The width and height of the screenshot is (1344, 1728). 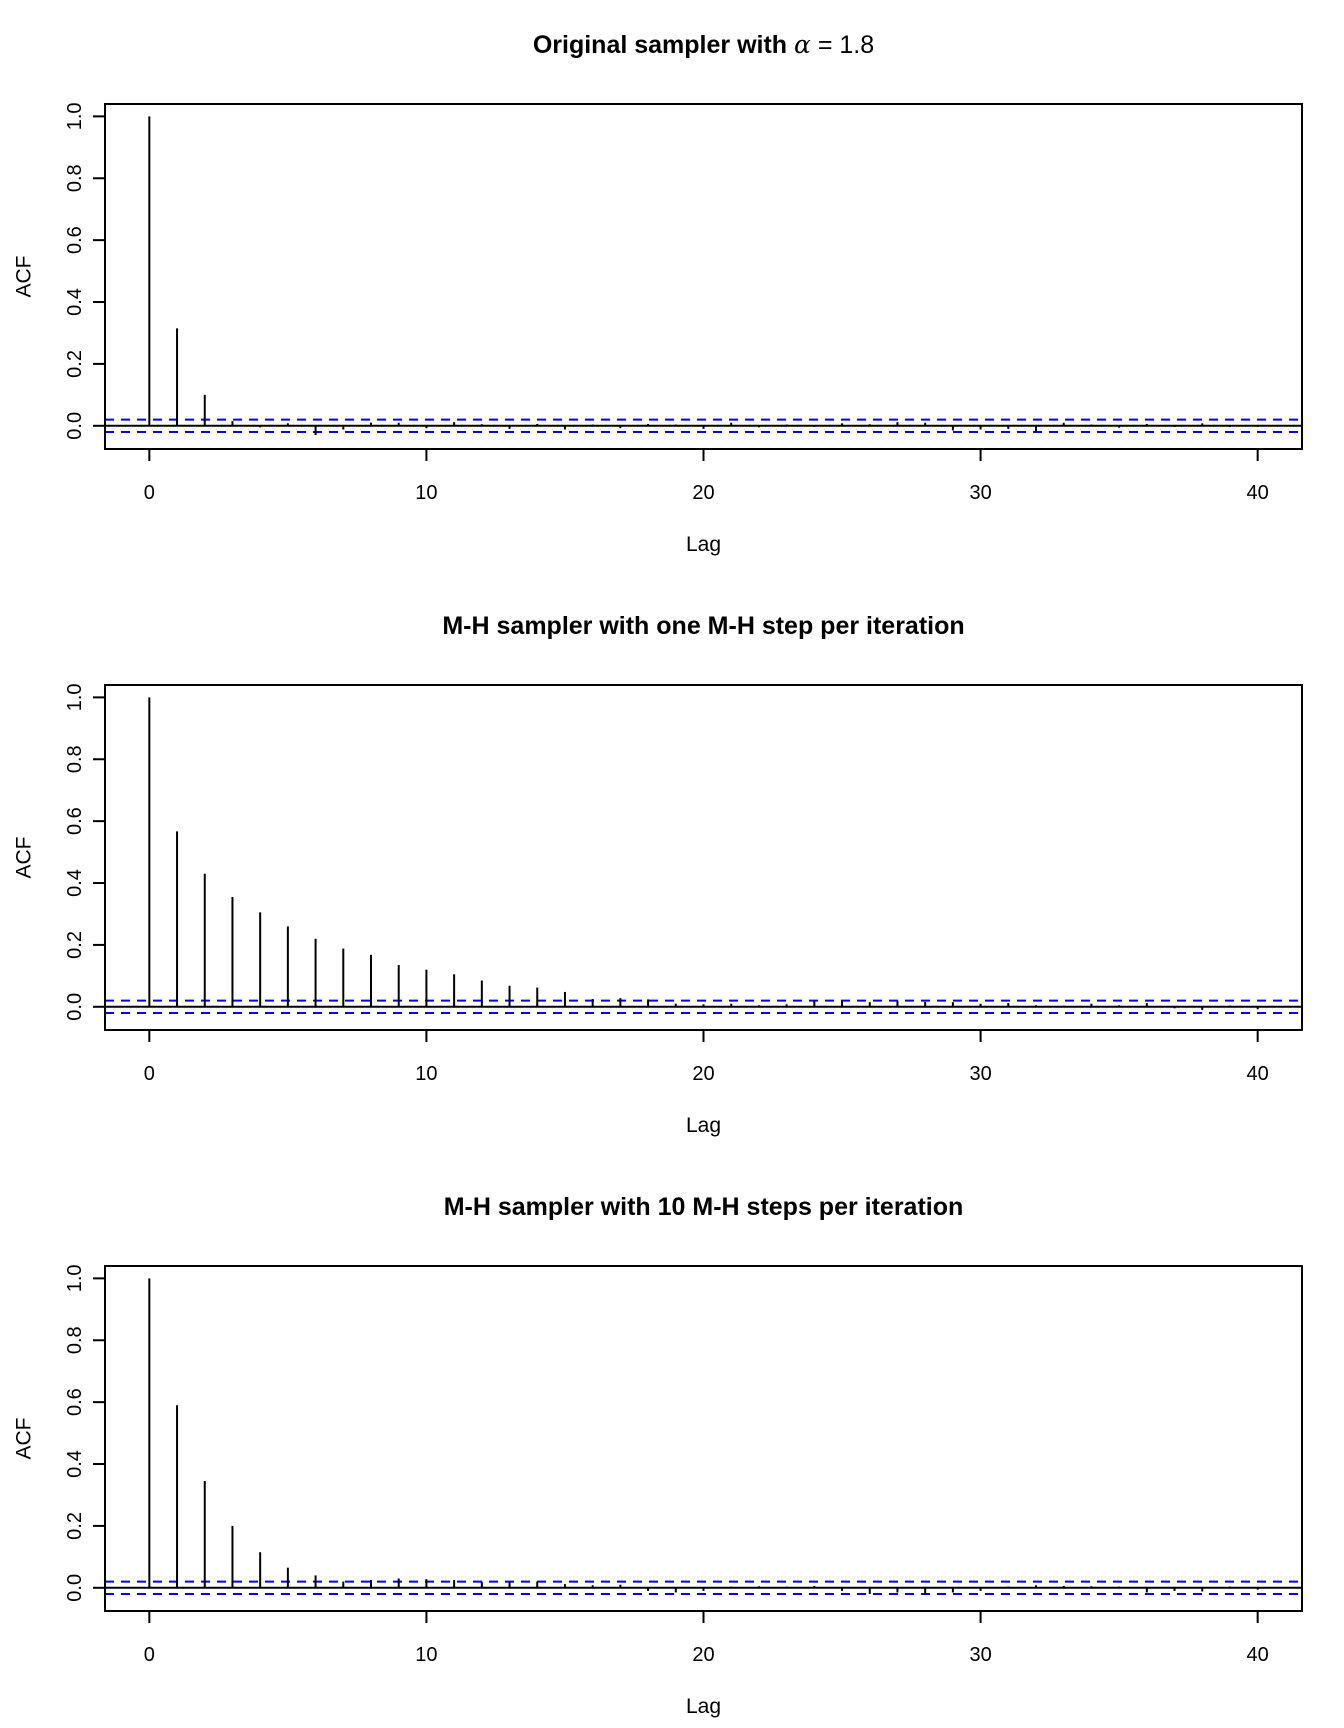 What do you see at coordinates (802, 44) in the screenshot?
I see `chart-title-symbol: α` at bounding box center [802, 44].